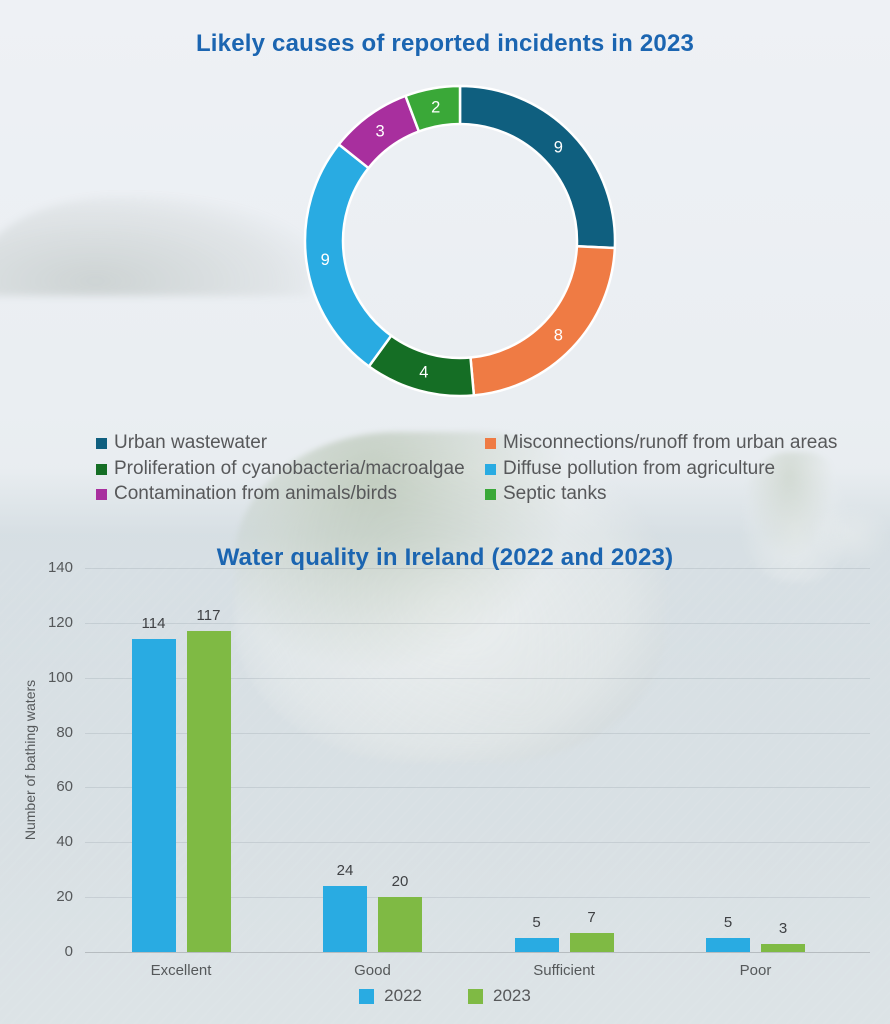 The width and height of the screenshot is (890, 1024). What do you see at coordinates (380, 132) in the screenshot?
I see `donut-segment-value: 3` at bounding box center [380, 132].